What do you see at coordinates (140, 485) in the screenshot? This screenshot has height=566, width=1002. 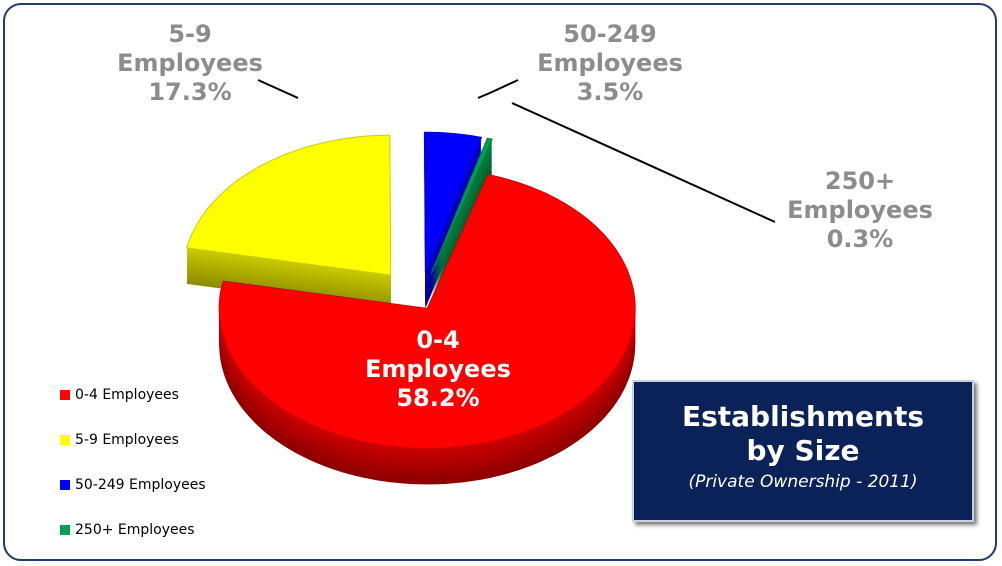 I see `legend-label: 50-249 Employees` at bounding box center [140, 485].